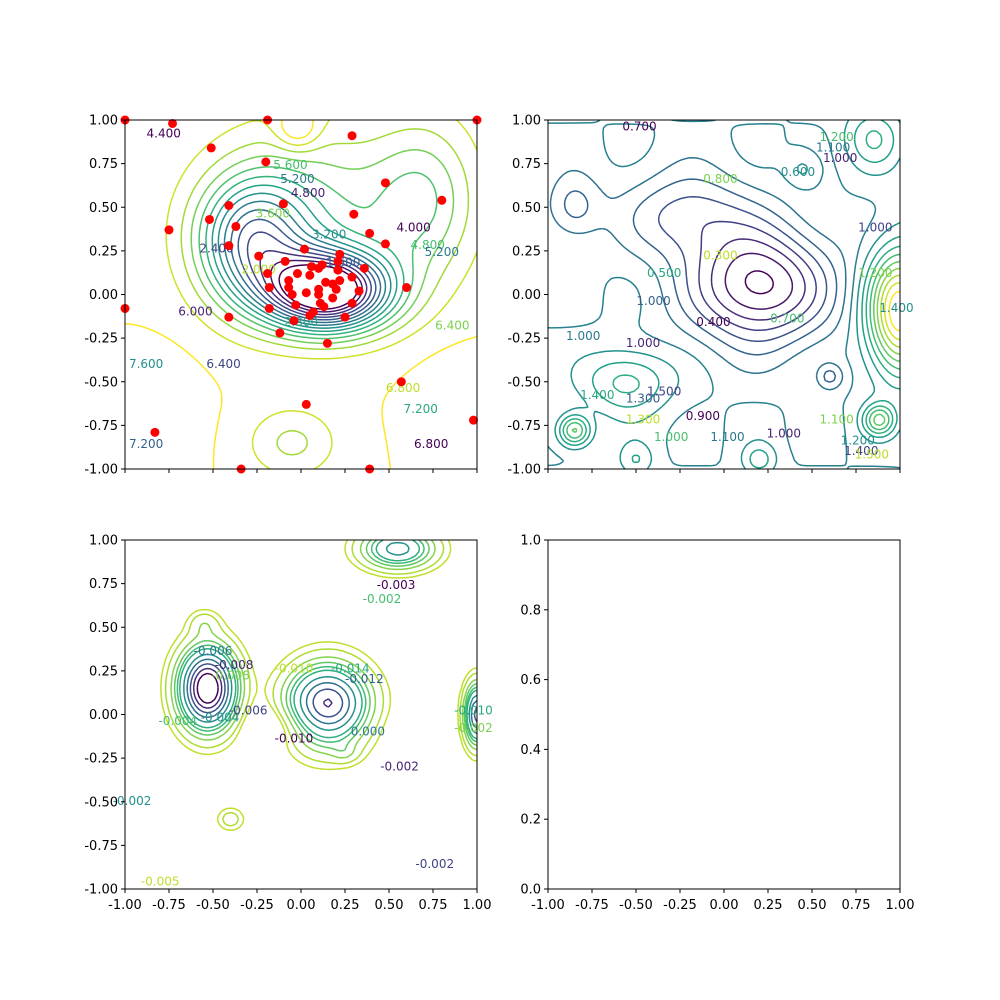 The height and width of the screenshot is (1000, 1000). Describe the element at coordinates (798, 172) in the screenshot. I see `contour-label: 0.600` at that location.